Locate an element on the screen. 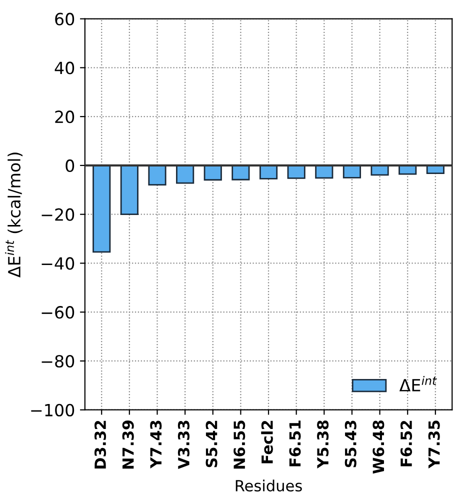 This screenshot has height=495, width=459. y-tick-label: 0 is located at coordinates (70, 165).